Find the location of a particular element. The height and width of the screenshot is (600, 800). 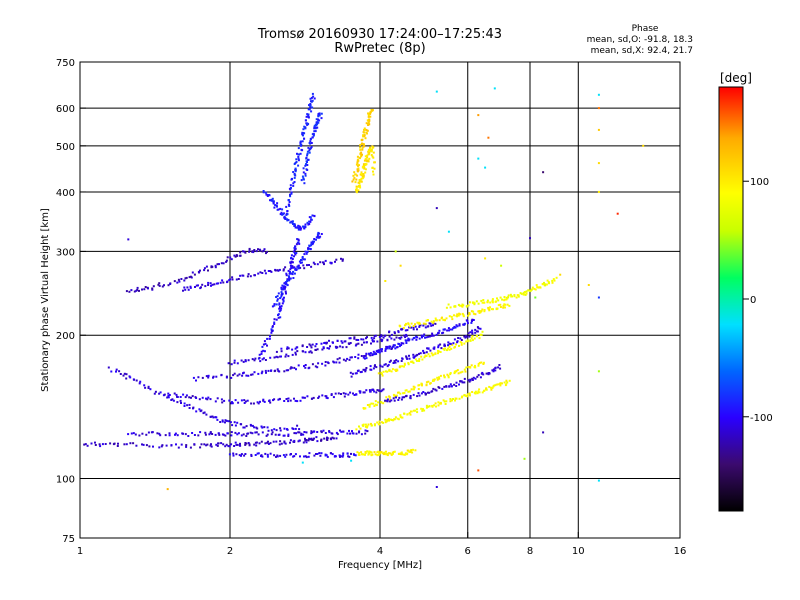

colorbar-tick-label: 0 is located at coordinates (753, 300).